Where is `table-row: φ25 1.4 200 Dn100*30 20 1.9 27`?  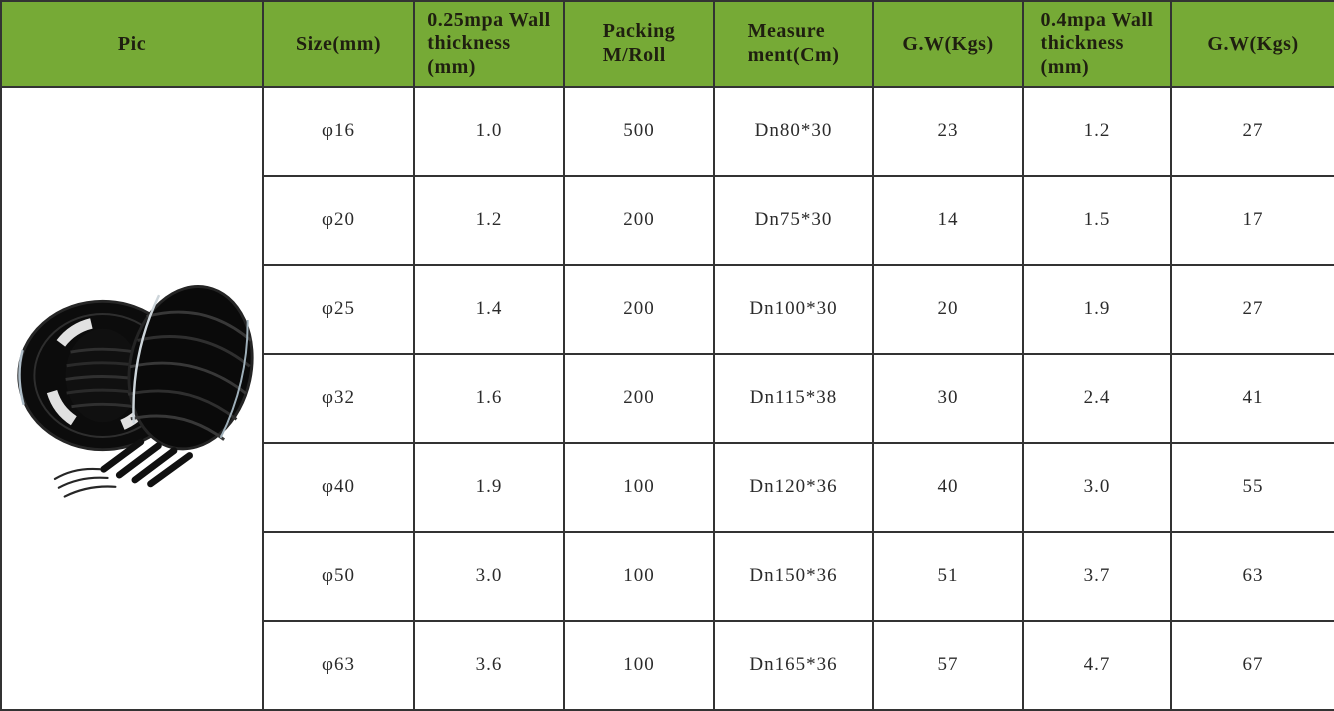 table-row: φ25 1.4 200 Dn100*30 20 1.9 27 is located at coordinates (667, 309).